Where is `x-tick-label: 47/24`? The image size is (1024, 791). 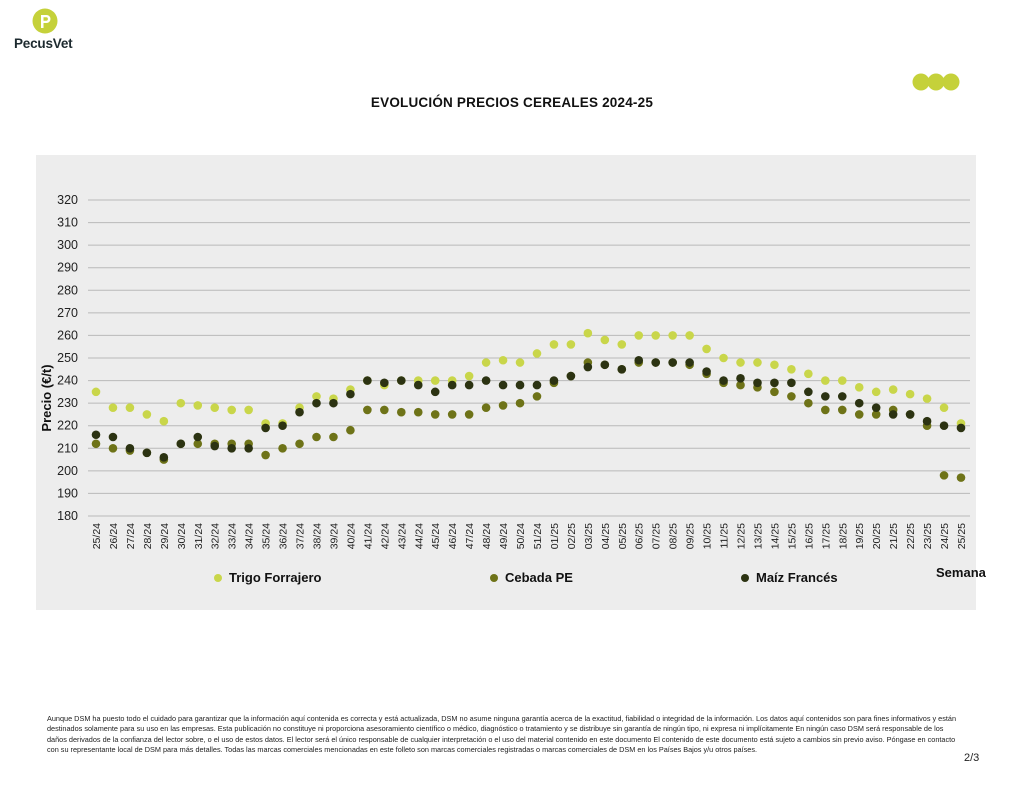 x-tick-label: 47/24 is located at coordinates (470, 536).